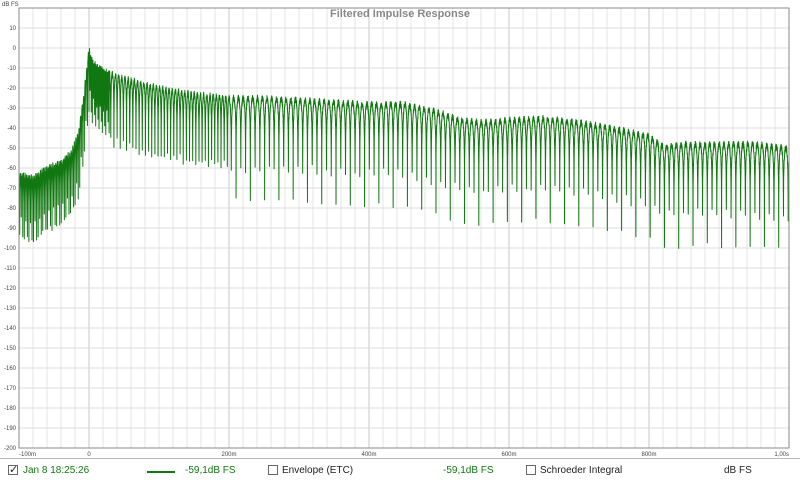  I want to click on y-tick-label: -130, so click(10, 309).